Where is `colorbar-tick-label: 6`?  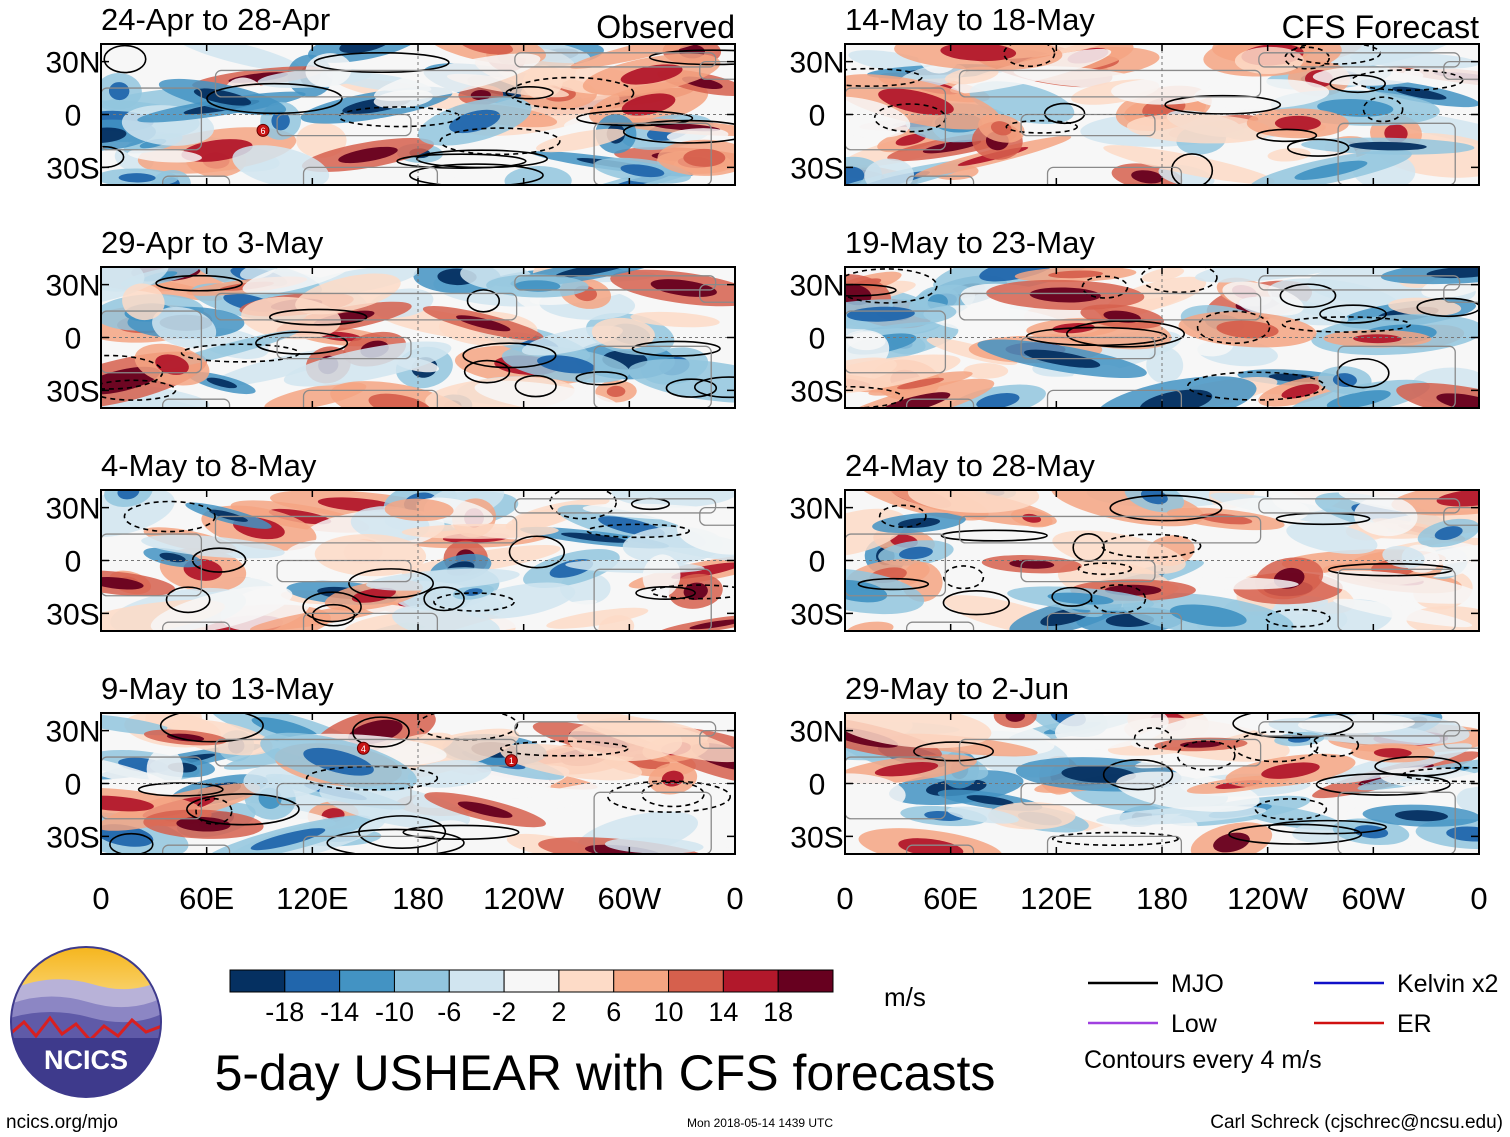 colorbar-tick-label: 6 is located at coordinates (613, 1012).